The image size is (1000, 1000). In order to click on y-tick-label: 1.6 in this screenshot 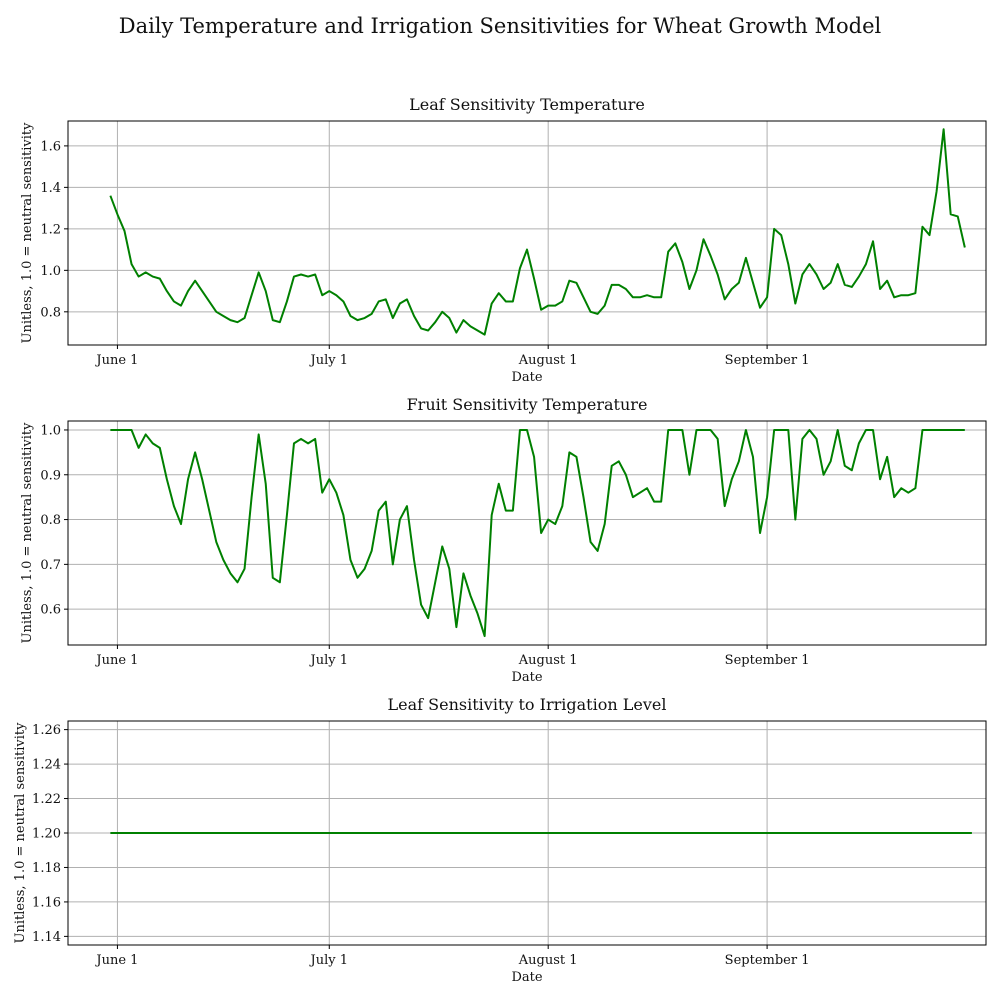, I will do `click(50, 146)`.